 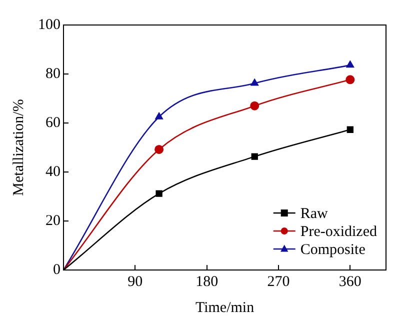 I want to click on x-tick-label: 180, so click(x=207, y=282).